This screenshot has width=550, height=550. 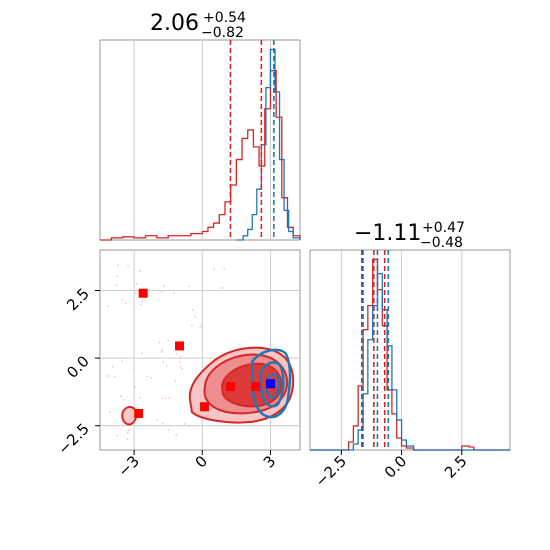 What do you see at coordinates (204, 353) in the screenshot?
I see `truth-markers` at bounding box center [204, 353].